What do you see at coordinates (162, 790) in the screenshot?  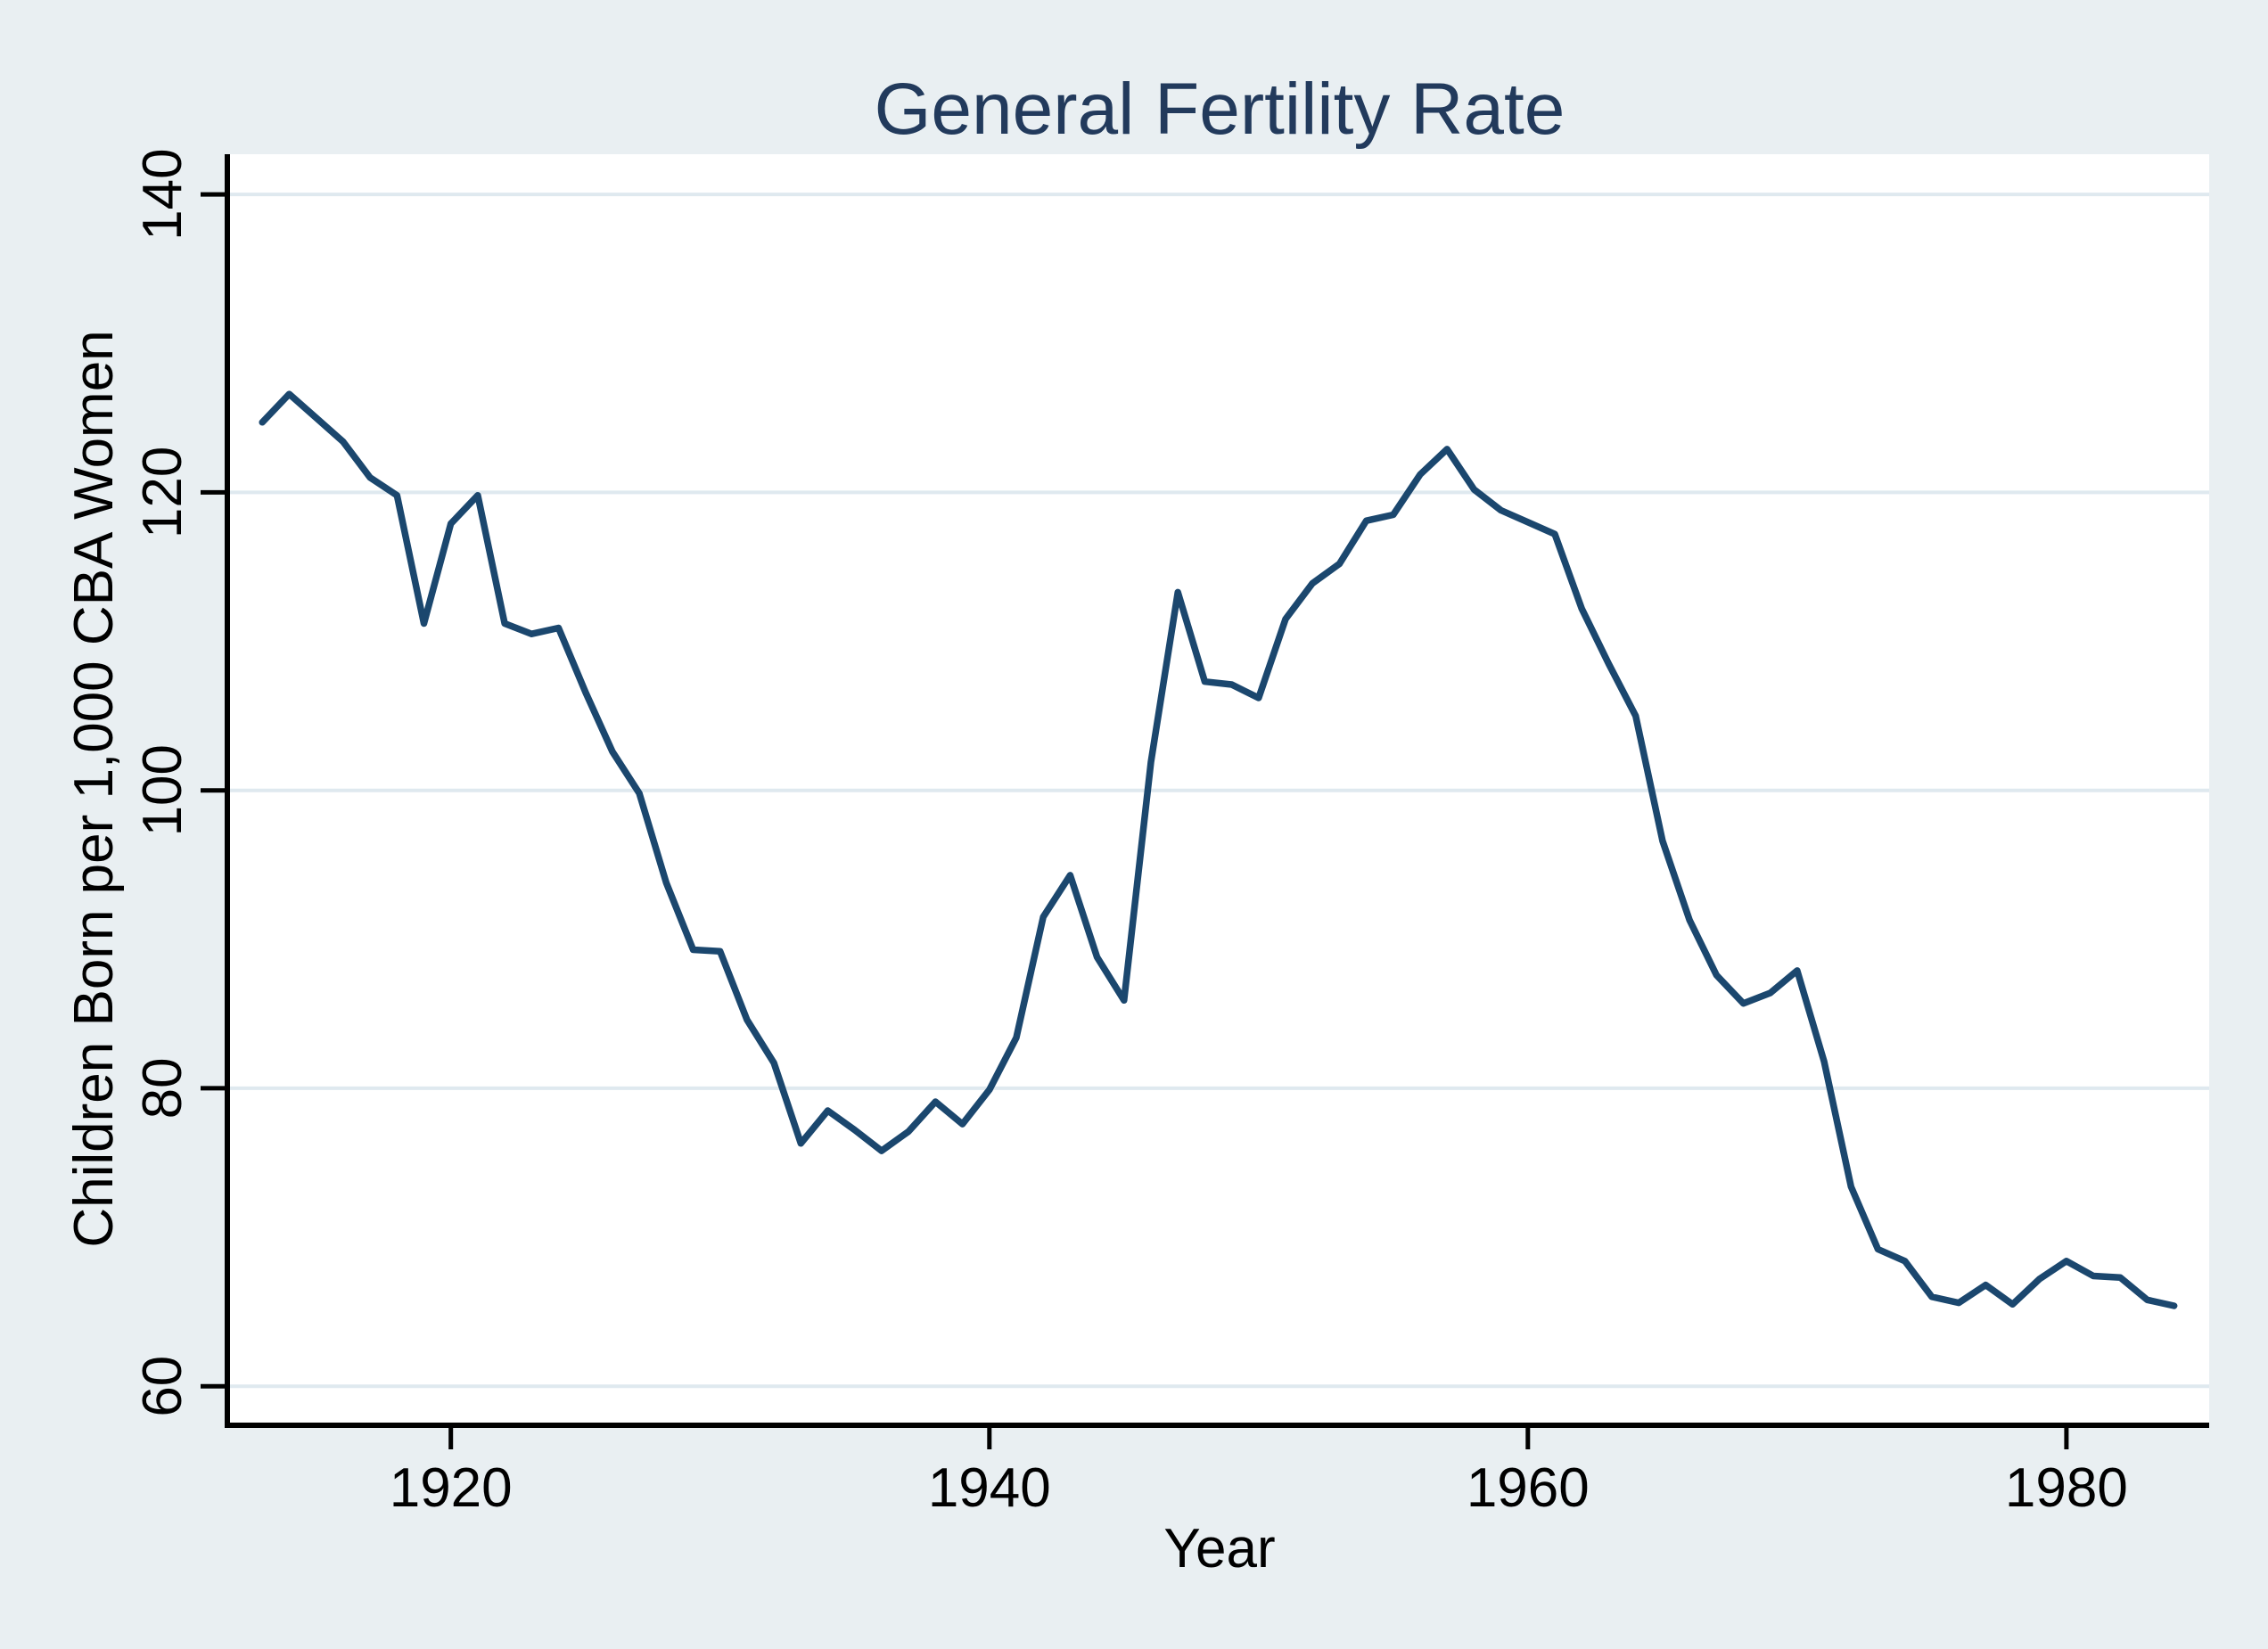 I see `y-tick-label-100: 100` at bounding box center [162, 790].